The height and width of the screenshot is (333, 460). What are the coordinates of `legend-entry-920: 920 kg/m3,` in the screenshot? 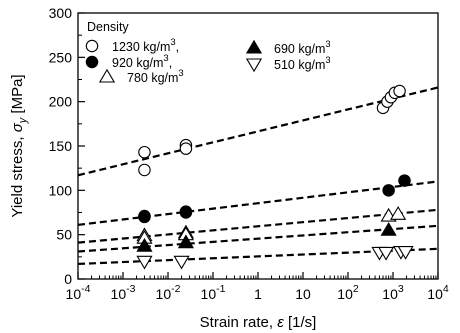 It's located at (128, 61).